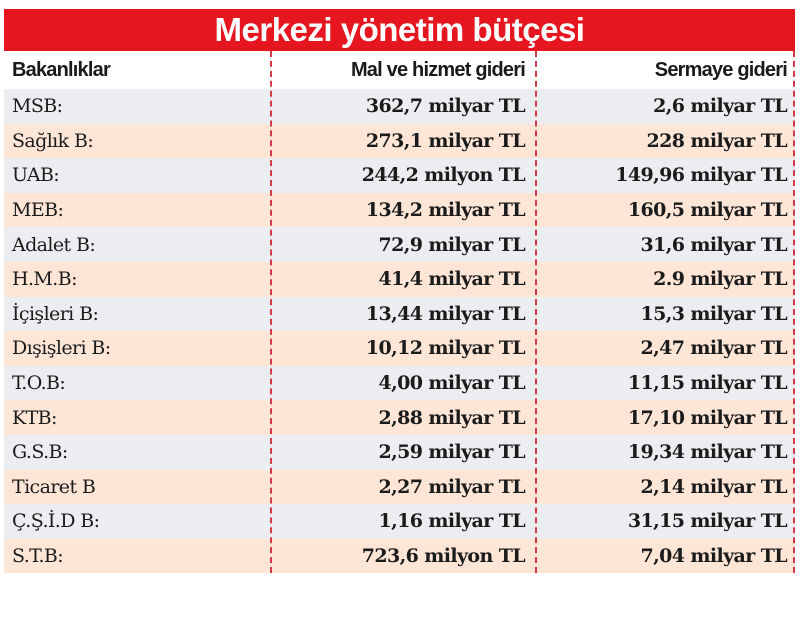 Image resolution: width=800 pixels, height=622 pixels. I want to click on table-row: MSB: 362,7 milyar TL 2,6 milyar TL, so click(399, 106).